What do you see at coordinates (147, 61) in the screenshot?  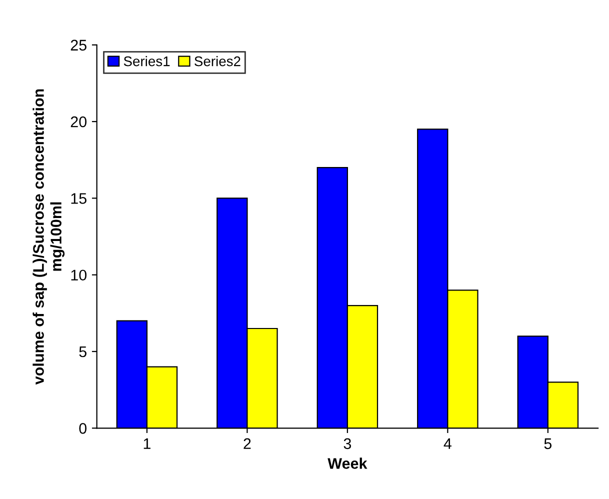 I see `legend-label: Series1` at bounding box center [147, 61].